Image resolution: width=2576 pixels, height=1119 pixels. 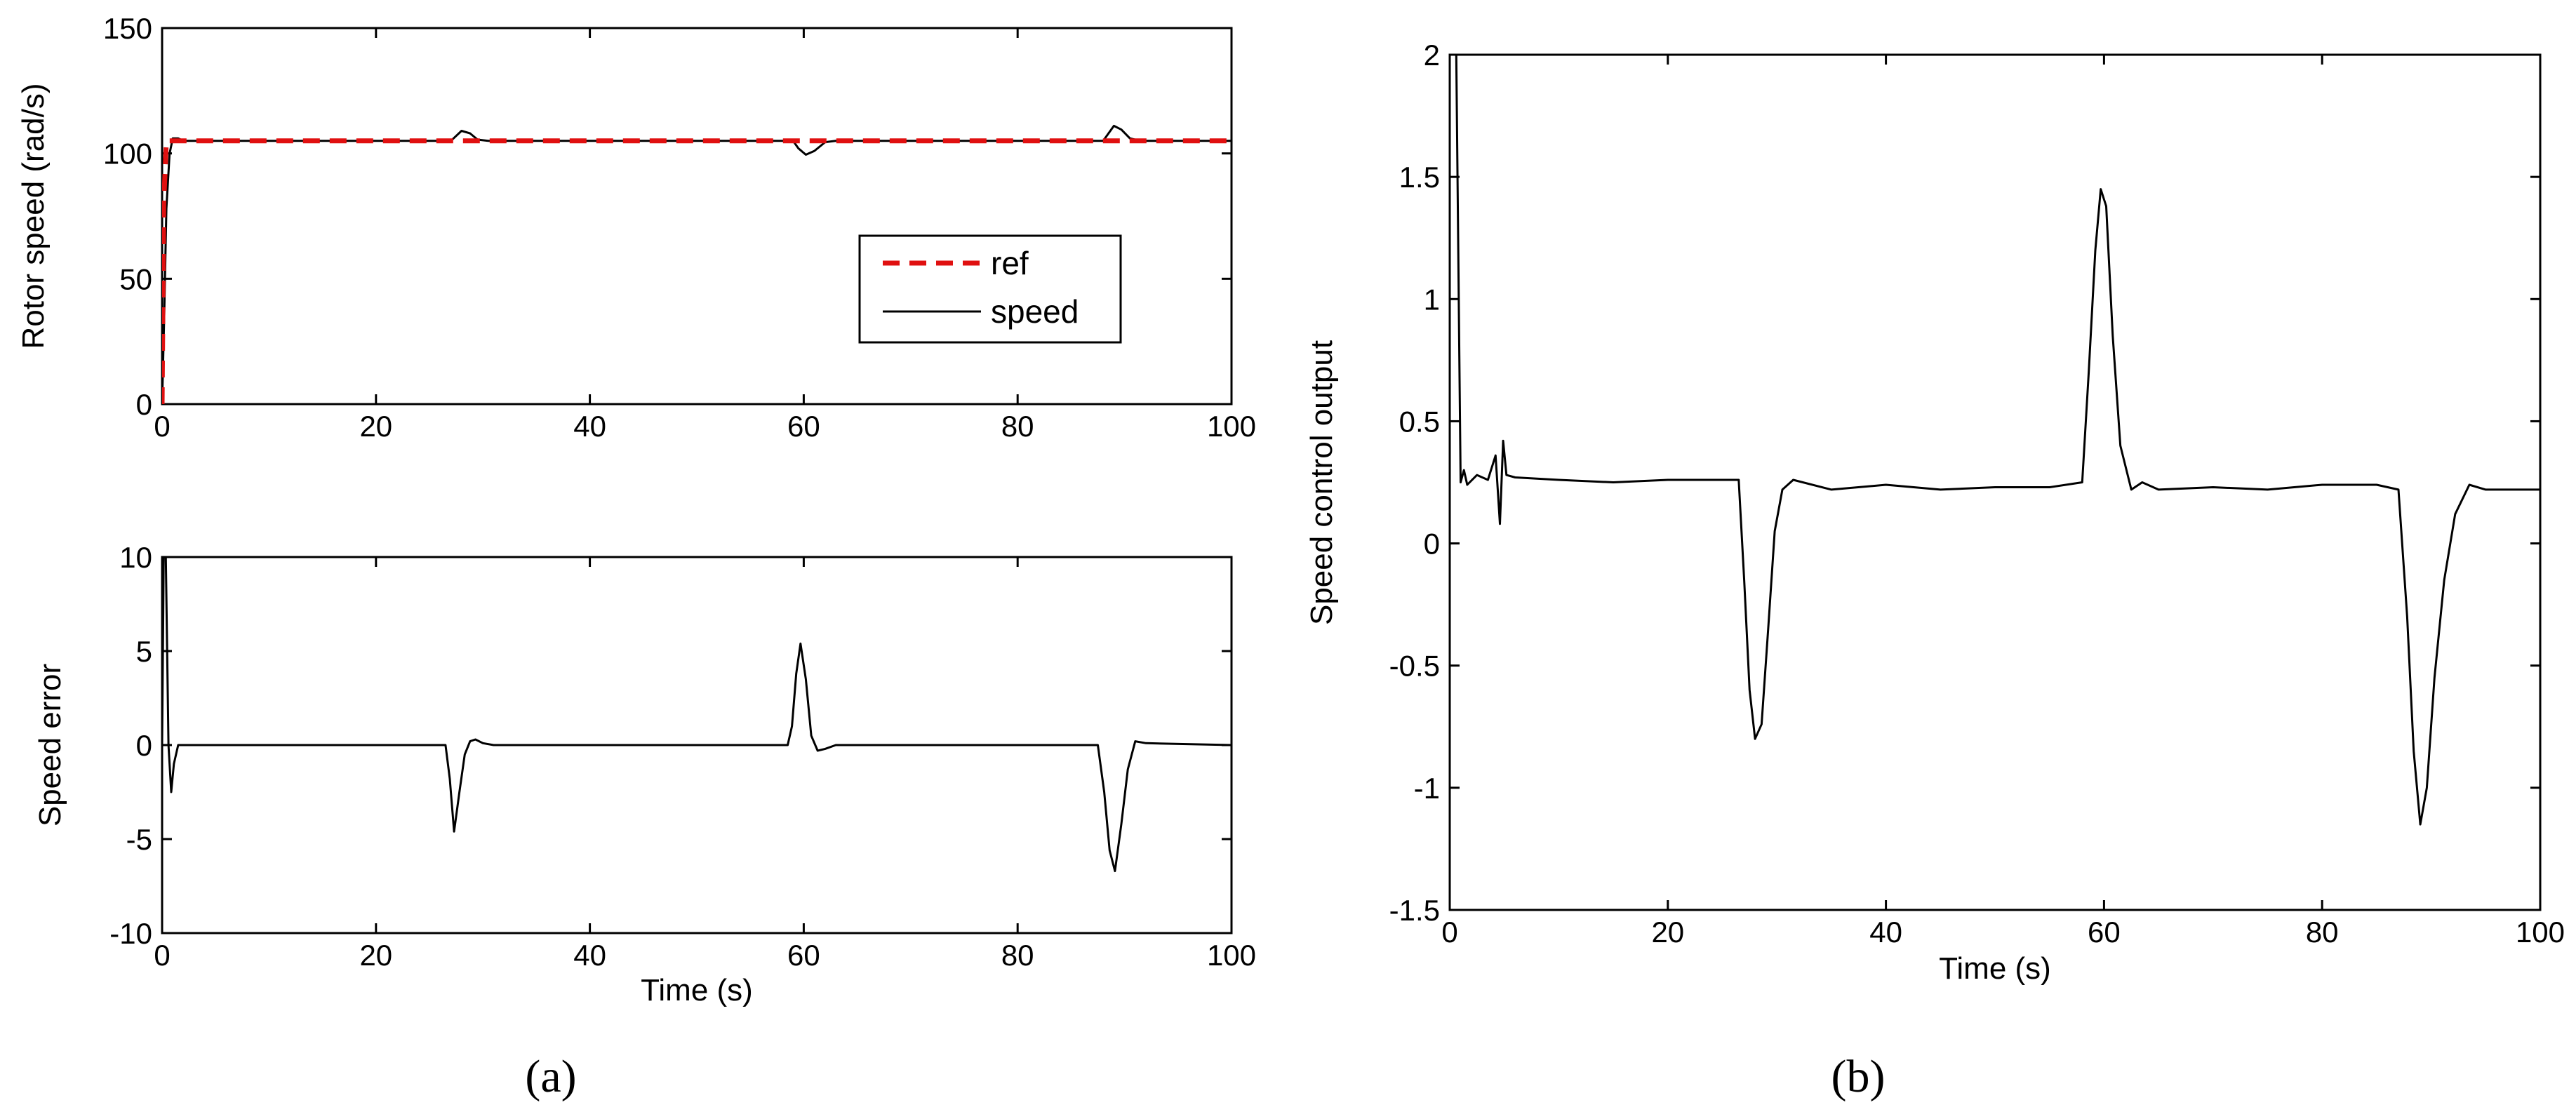 What do you see at coordinates (1414, 910) in the screenshot?
I see `y-tick-label: -1.5` at bounding box center [1414, 910].